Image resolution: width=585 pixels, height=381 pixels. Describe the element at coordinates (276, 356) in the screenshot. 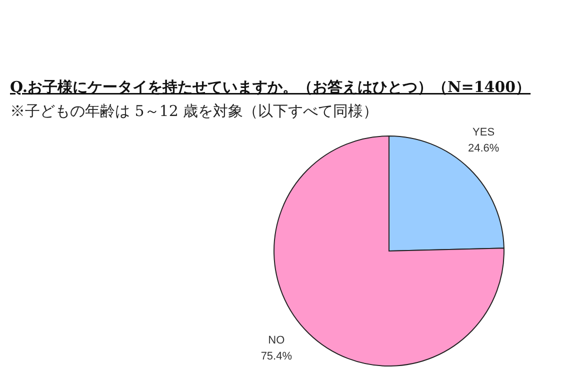

I see `data-label: 75.4%` at that location.